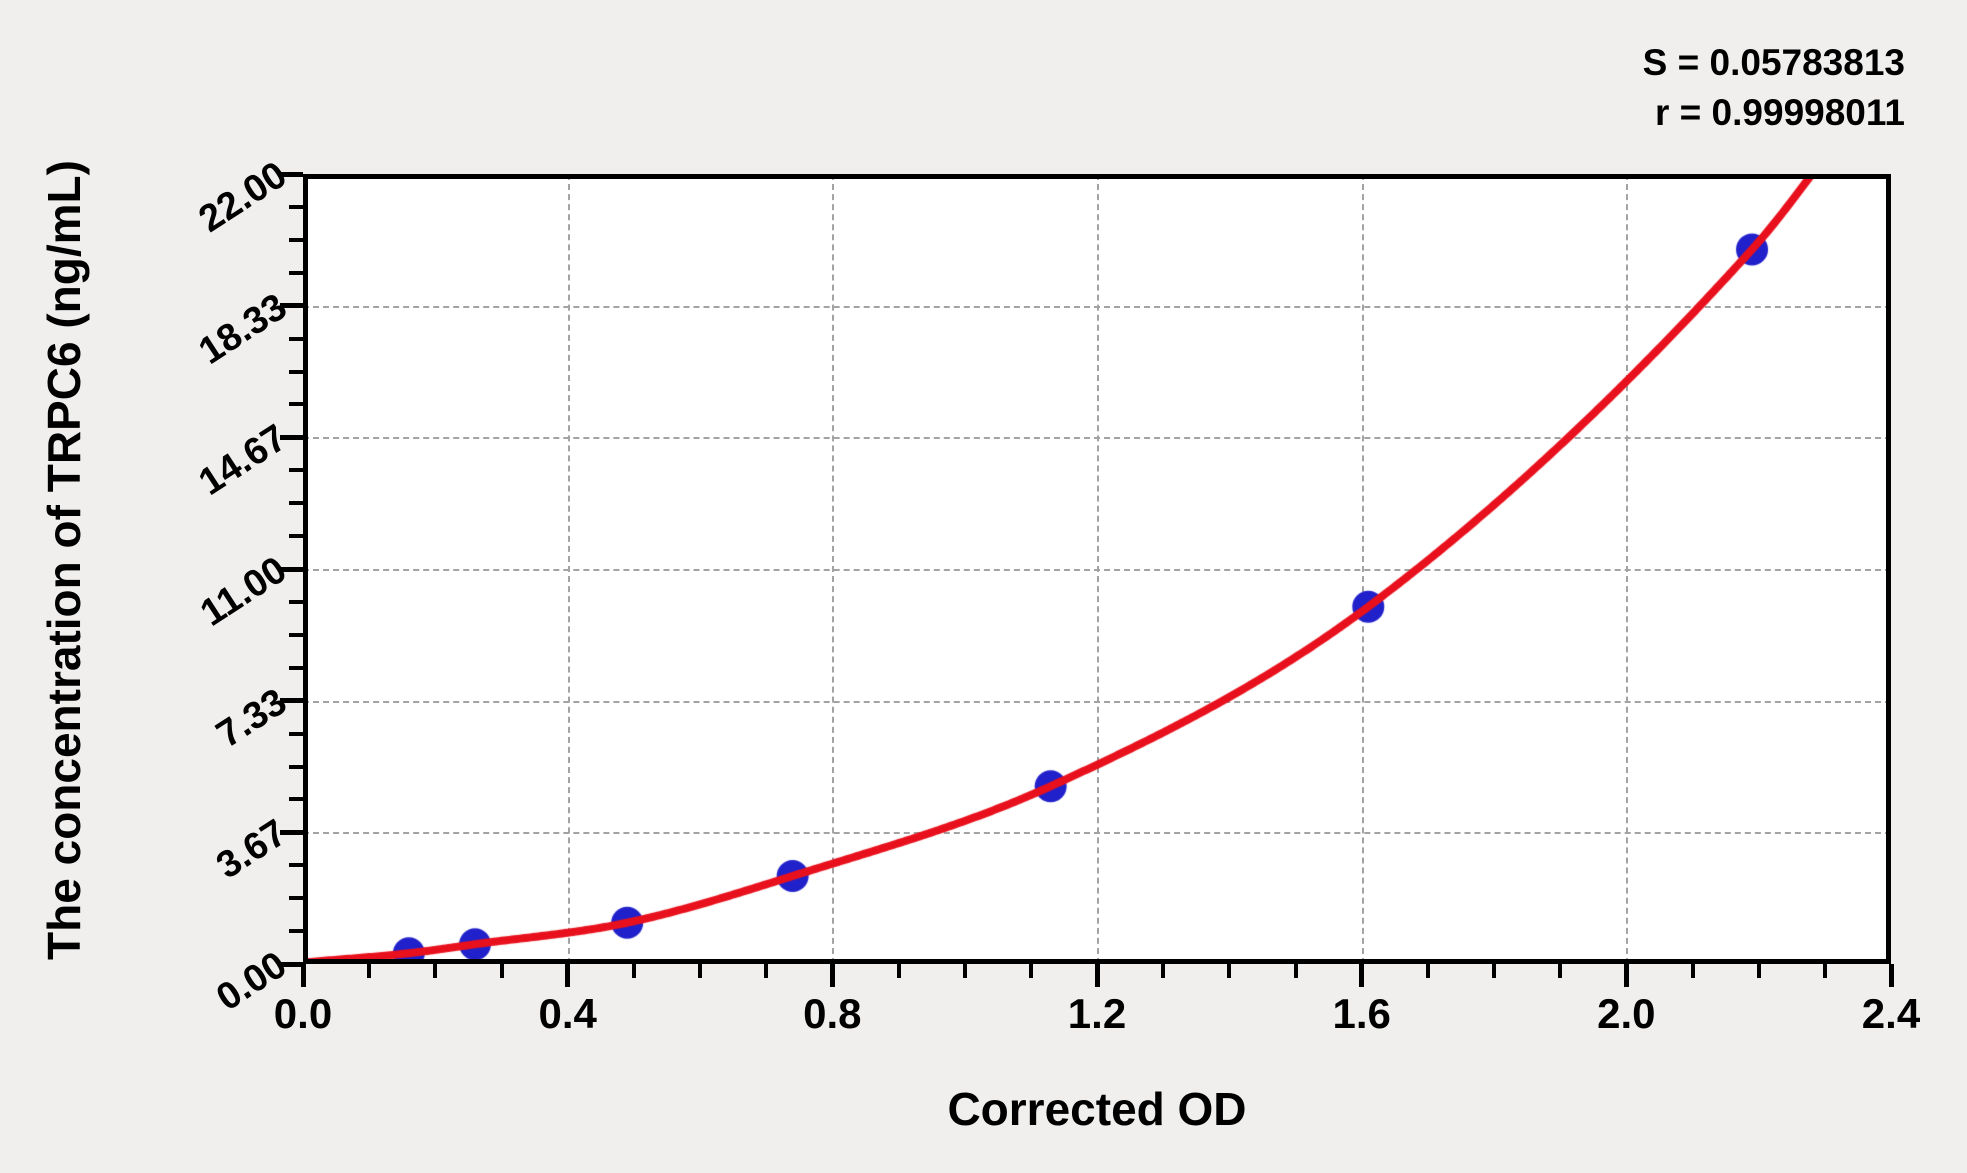 The height and width of the screenshot is (1173, 1967). I want to click on y-tick-label-11: 11.00, so click(244, 591).